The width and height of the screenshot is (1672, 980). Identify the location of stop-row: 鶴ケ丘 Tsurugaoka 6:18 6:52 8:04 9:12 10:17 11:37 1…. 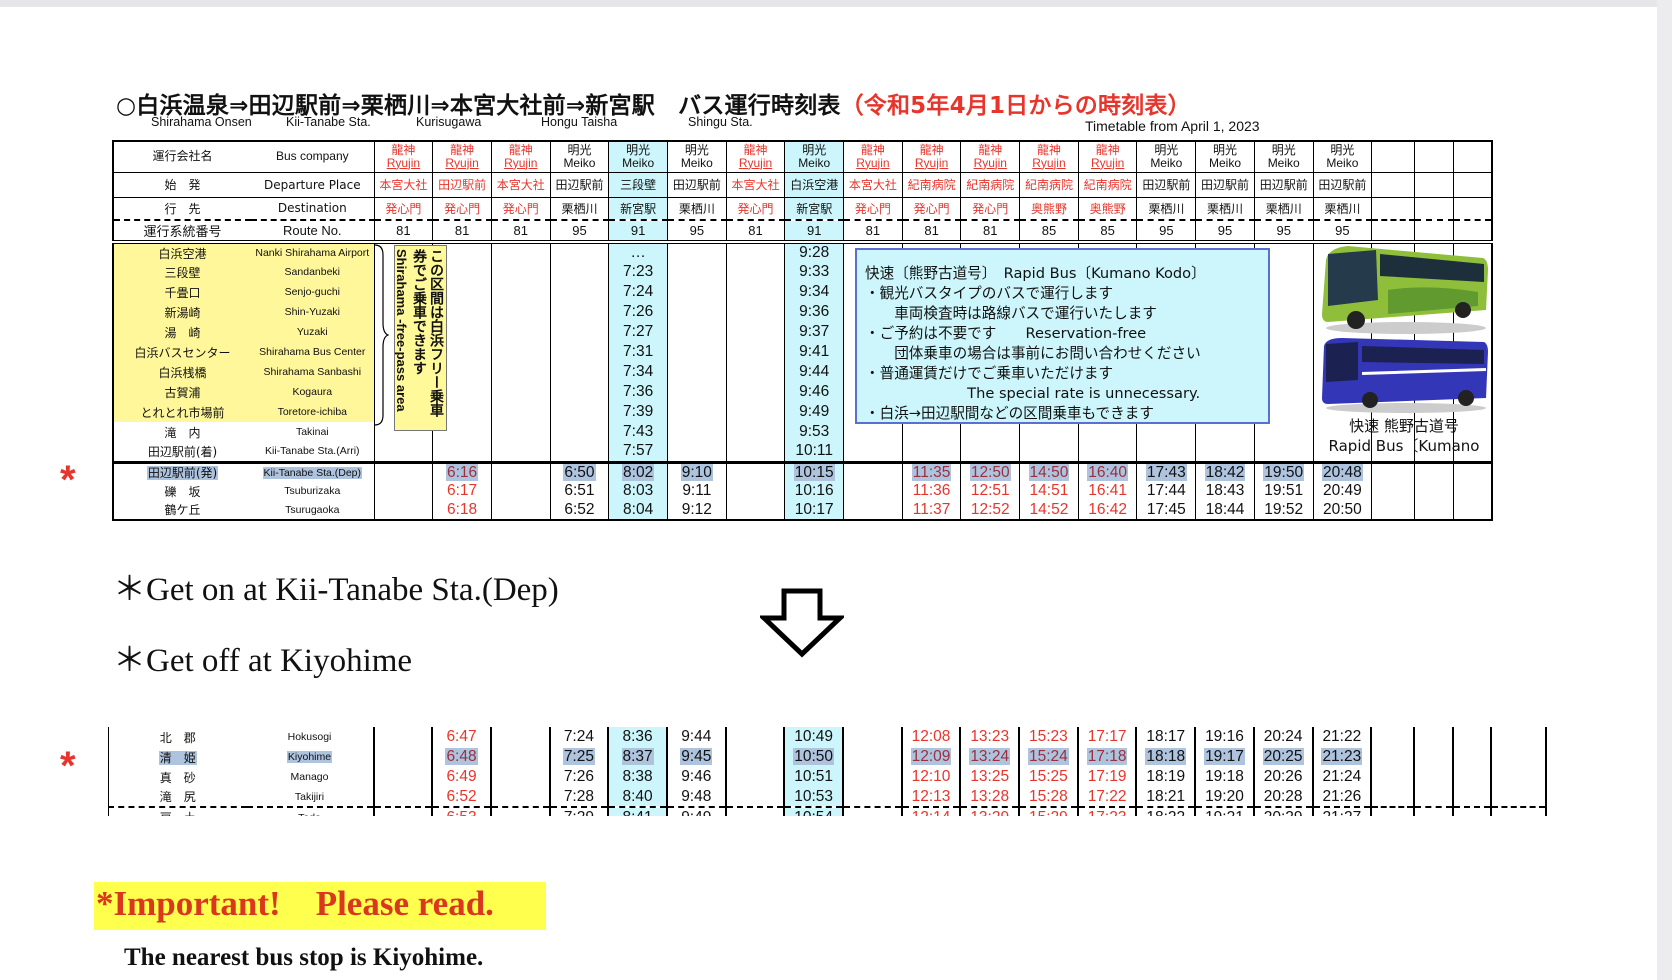
(802, 510).